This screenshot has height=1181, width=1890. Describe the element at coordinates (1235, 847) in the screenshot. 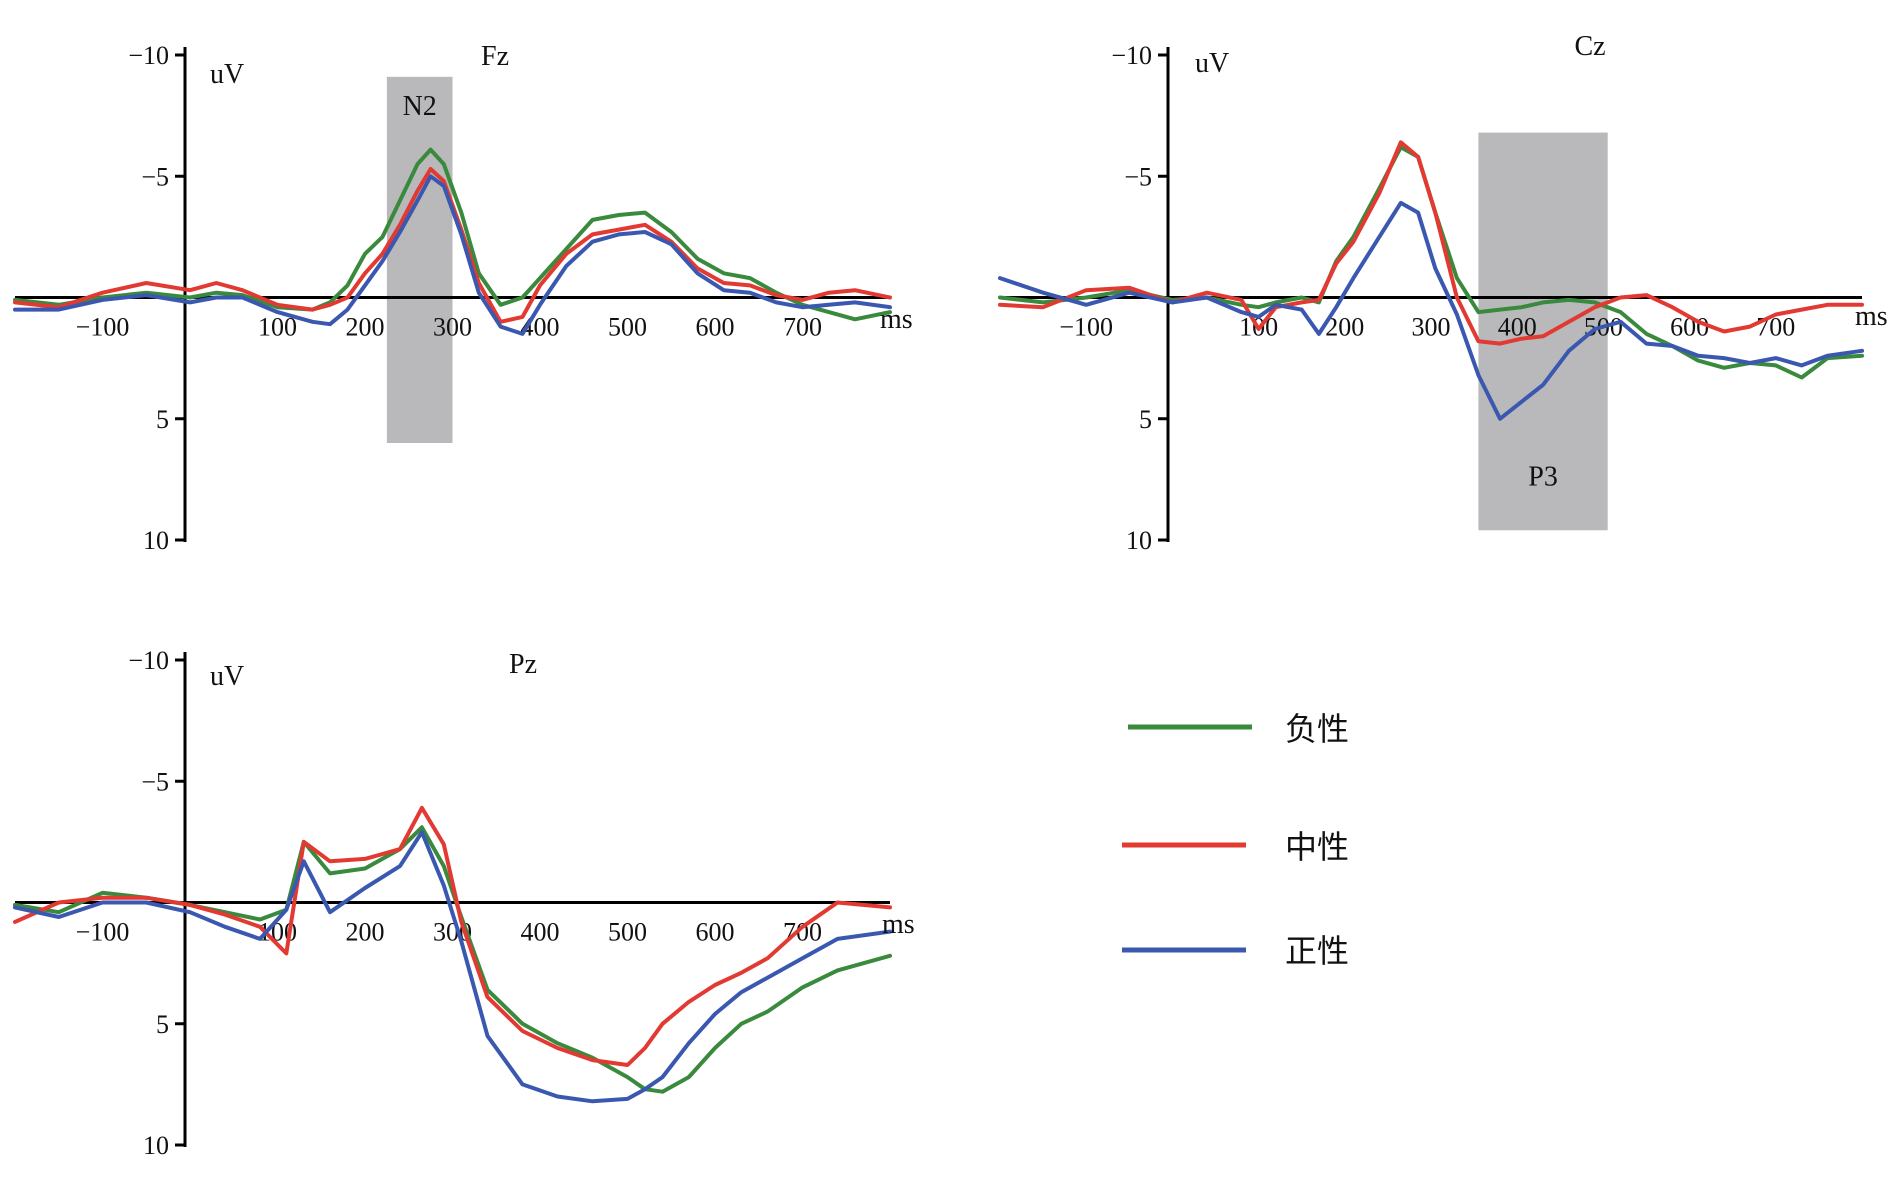

I see `legend-item-neutral: 中性` at that location.